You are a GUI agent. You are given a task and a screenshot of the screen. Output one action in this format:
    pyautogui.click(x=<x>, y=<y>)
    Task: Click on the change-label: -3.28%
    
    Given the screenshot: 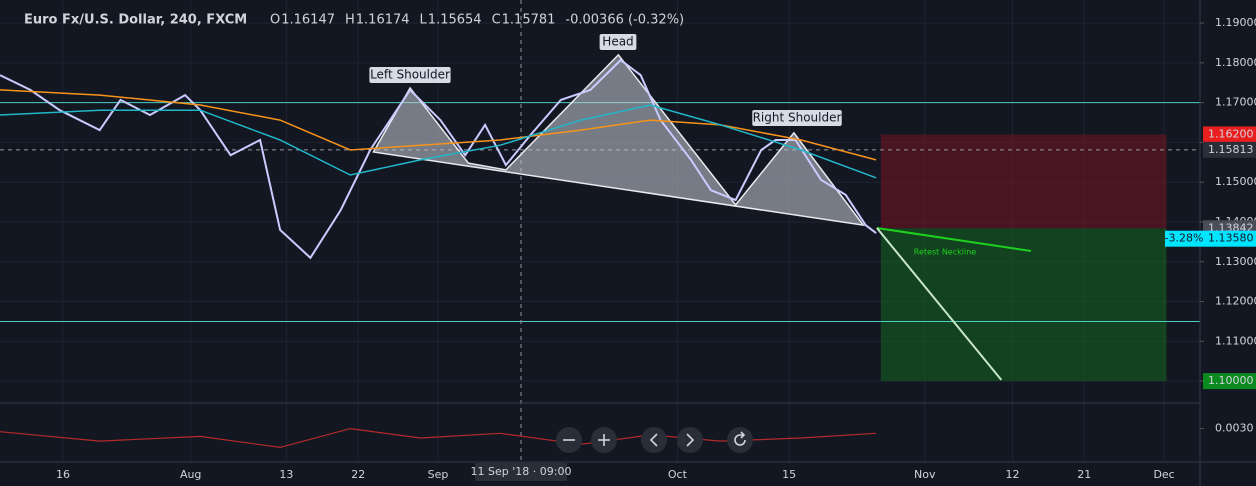 What is the action you would take?
    pyautogui.click(x=1184, y=238)
    